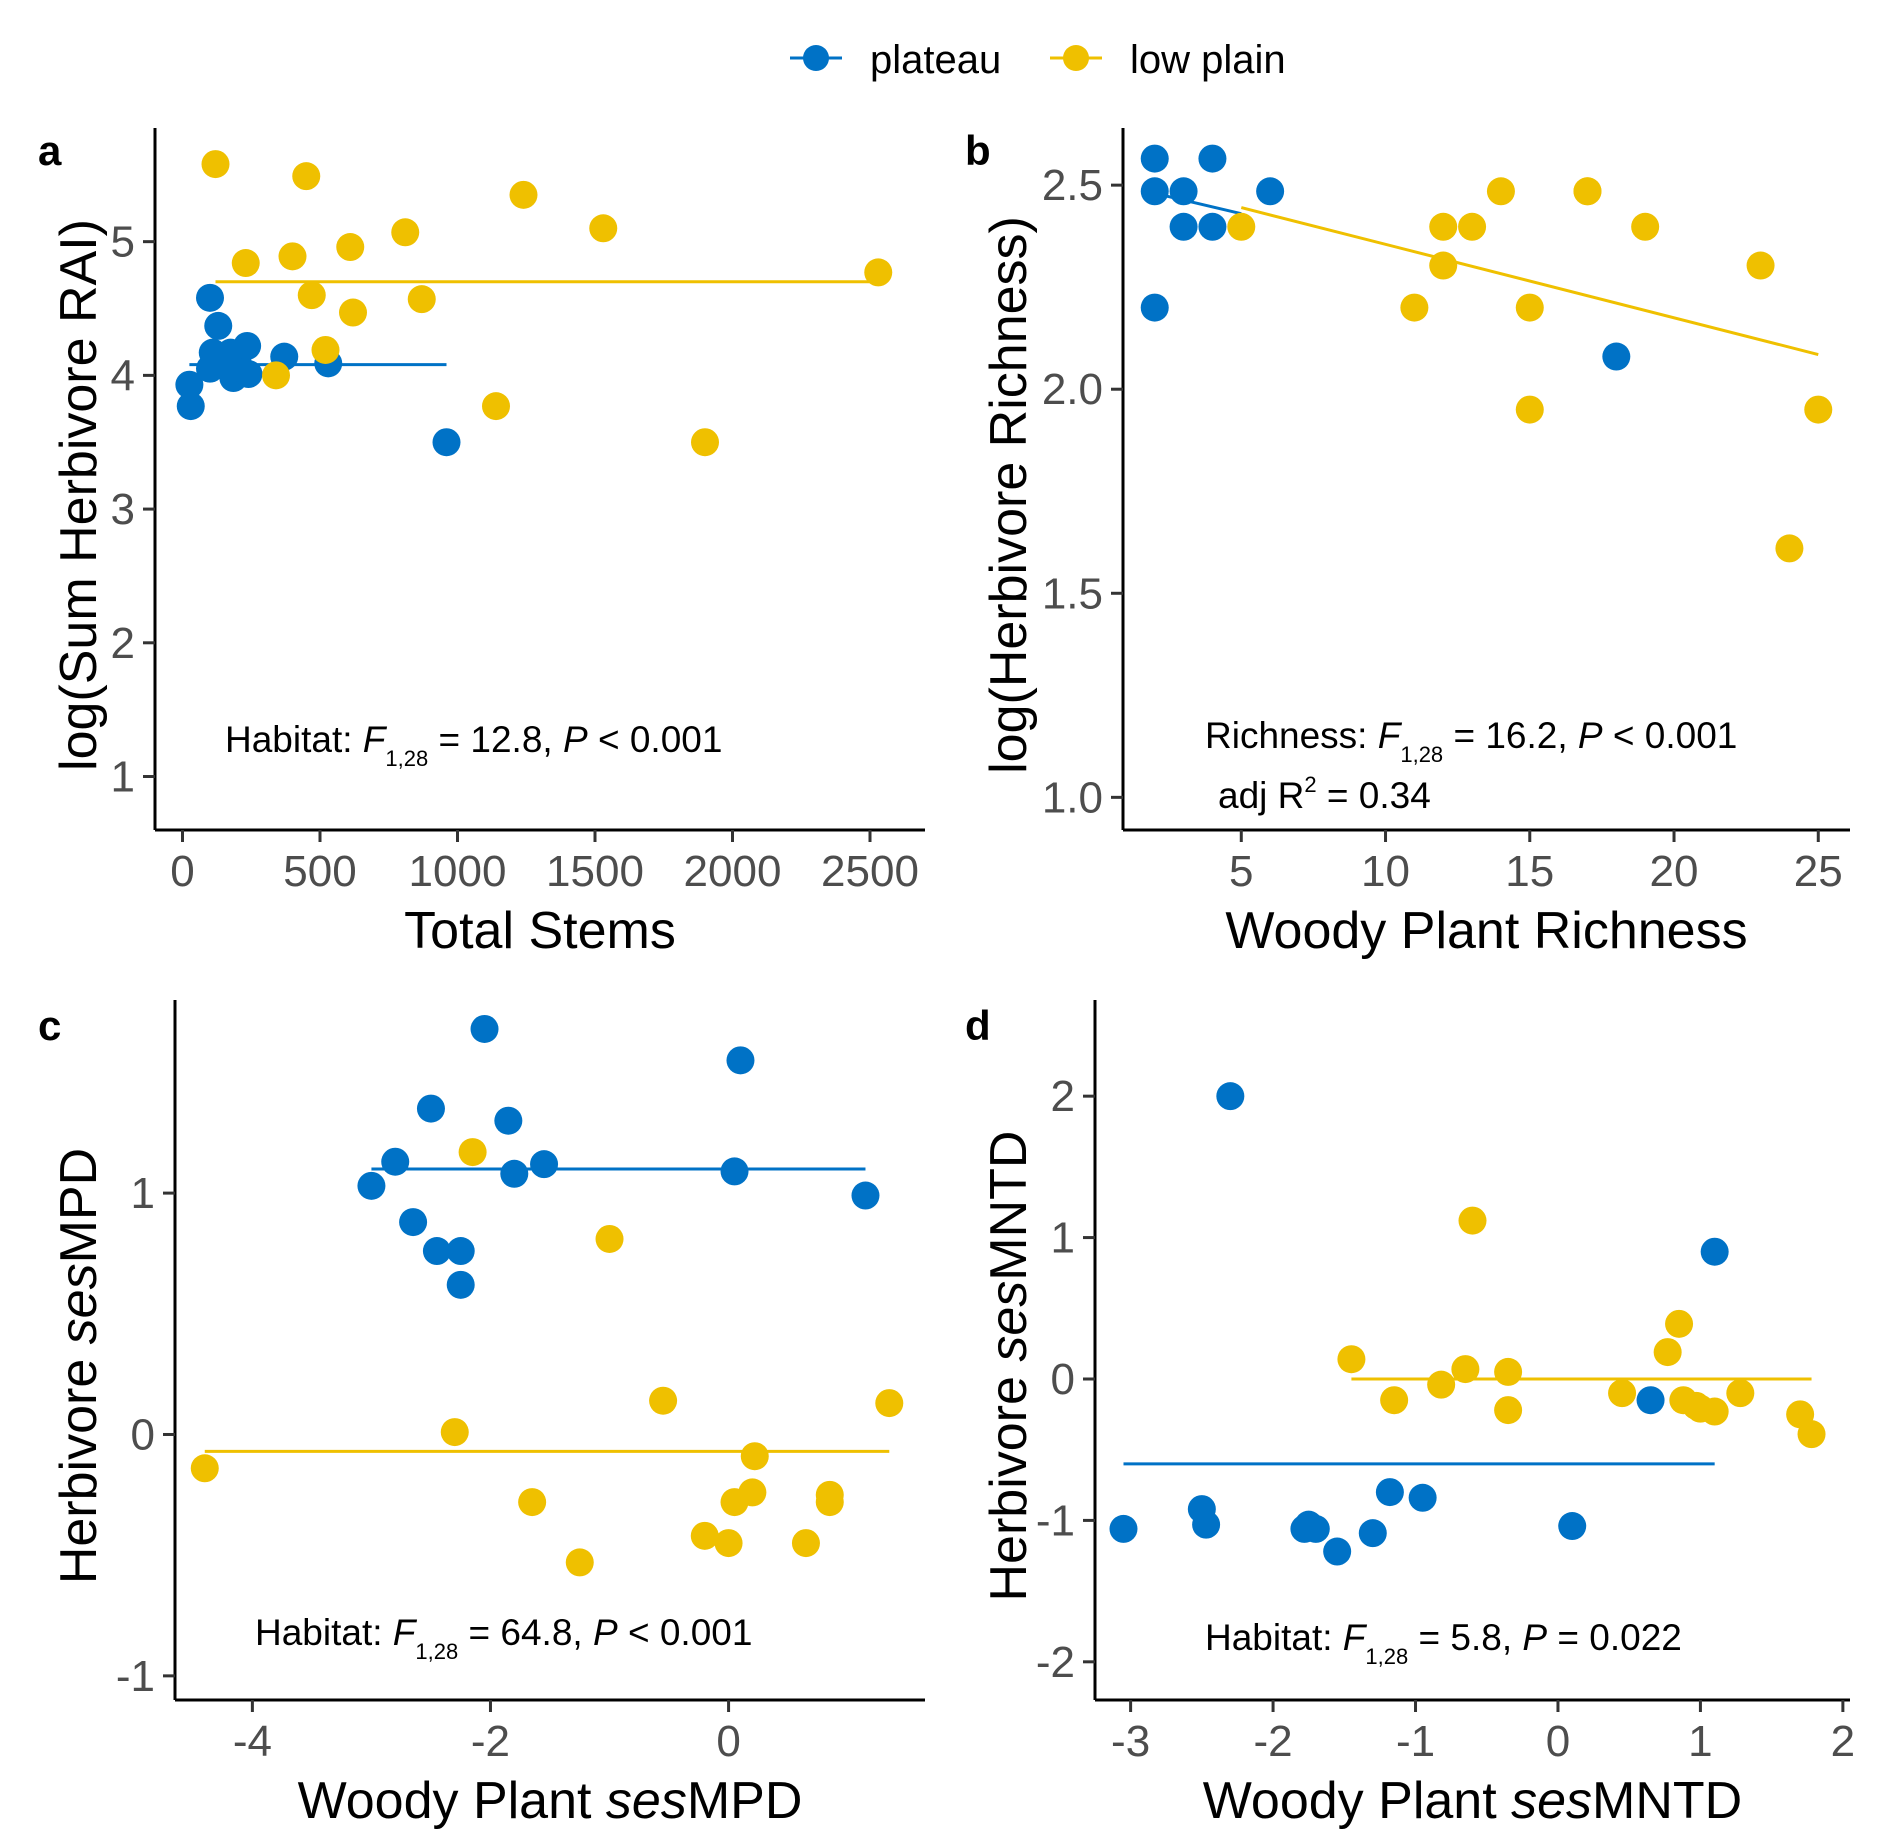  What do you see at coordinates (1072, 797) in the screenshot?
I see `y-tick-label: 1.0` at bounding box center [1072, 797].